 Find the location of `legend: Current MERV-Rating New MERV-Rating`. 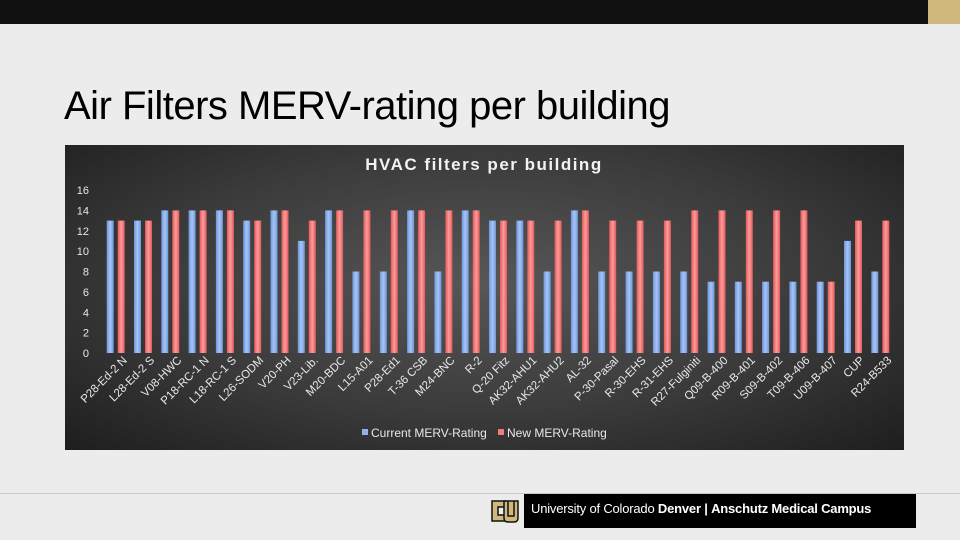

legend: Current MERV-Rating New MERV-Rating is located at coordinates (484, 433).